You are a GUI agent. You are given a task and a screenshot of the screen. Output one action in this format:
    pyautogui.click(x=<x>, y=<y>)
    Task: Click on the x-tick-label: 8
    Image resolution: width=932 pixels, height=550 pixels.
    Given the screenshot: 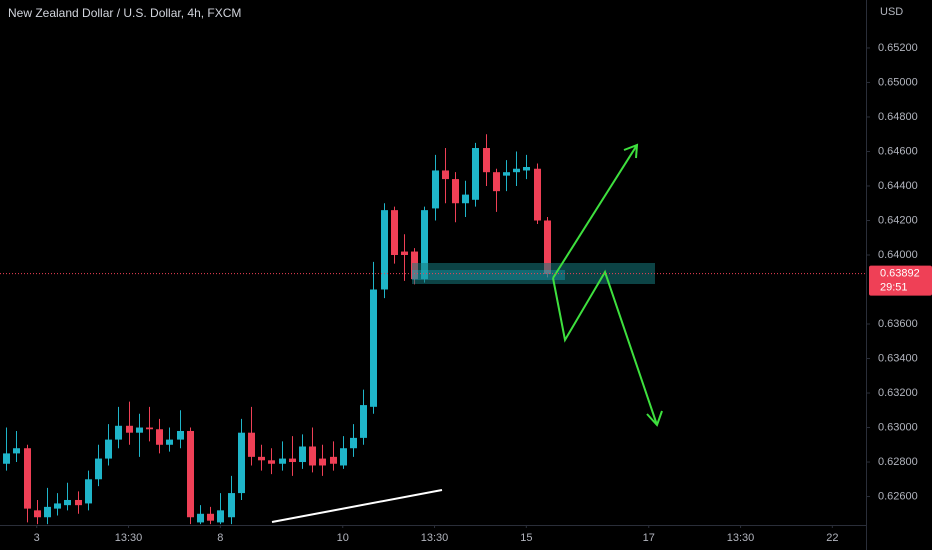 What is the action you would take?
    pyautogui.click(x=220, y=538)
    